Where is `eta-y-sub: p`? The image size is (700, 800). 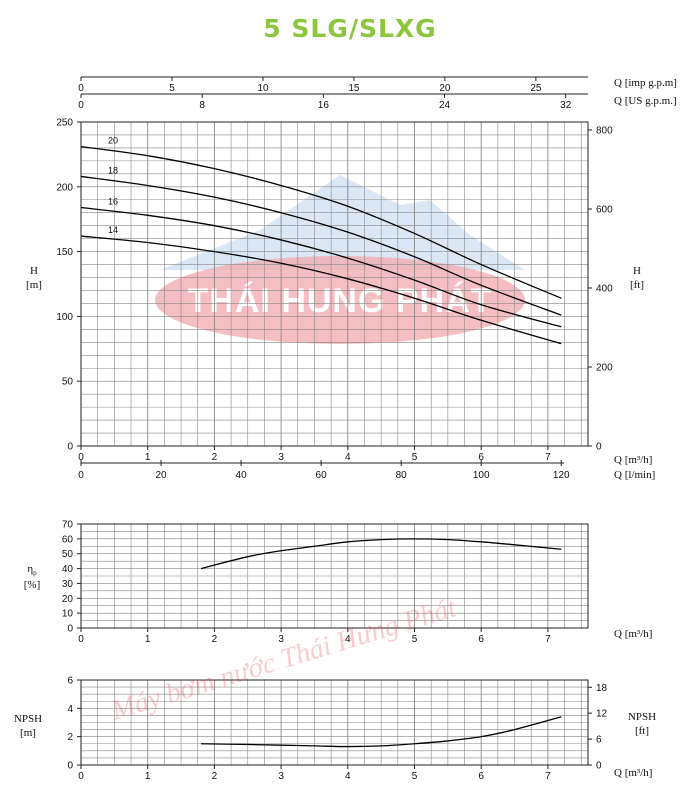
eta-y-sub: p is located at coordinates (35, 573).